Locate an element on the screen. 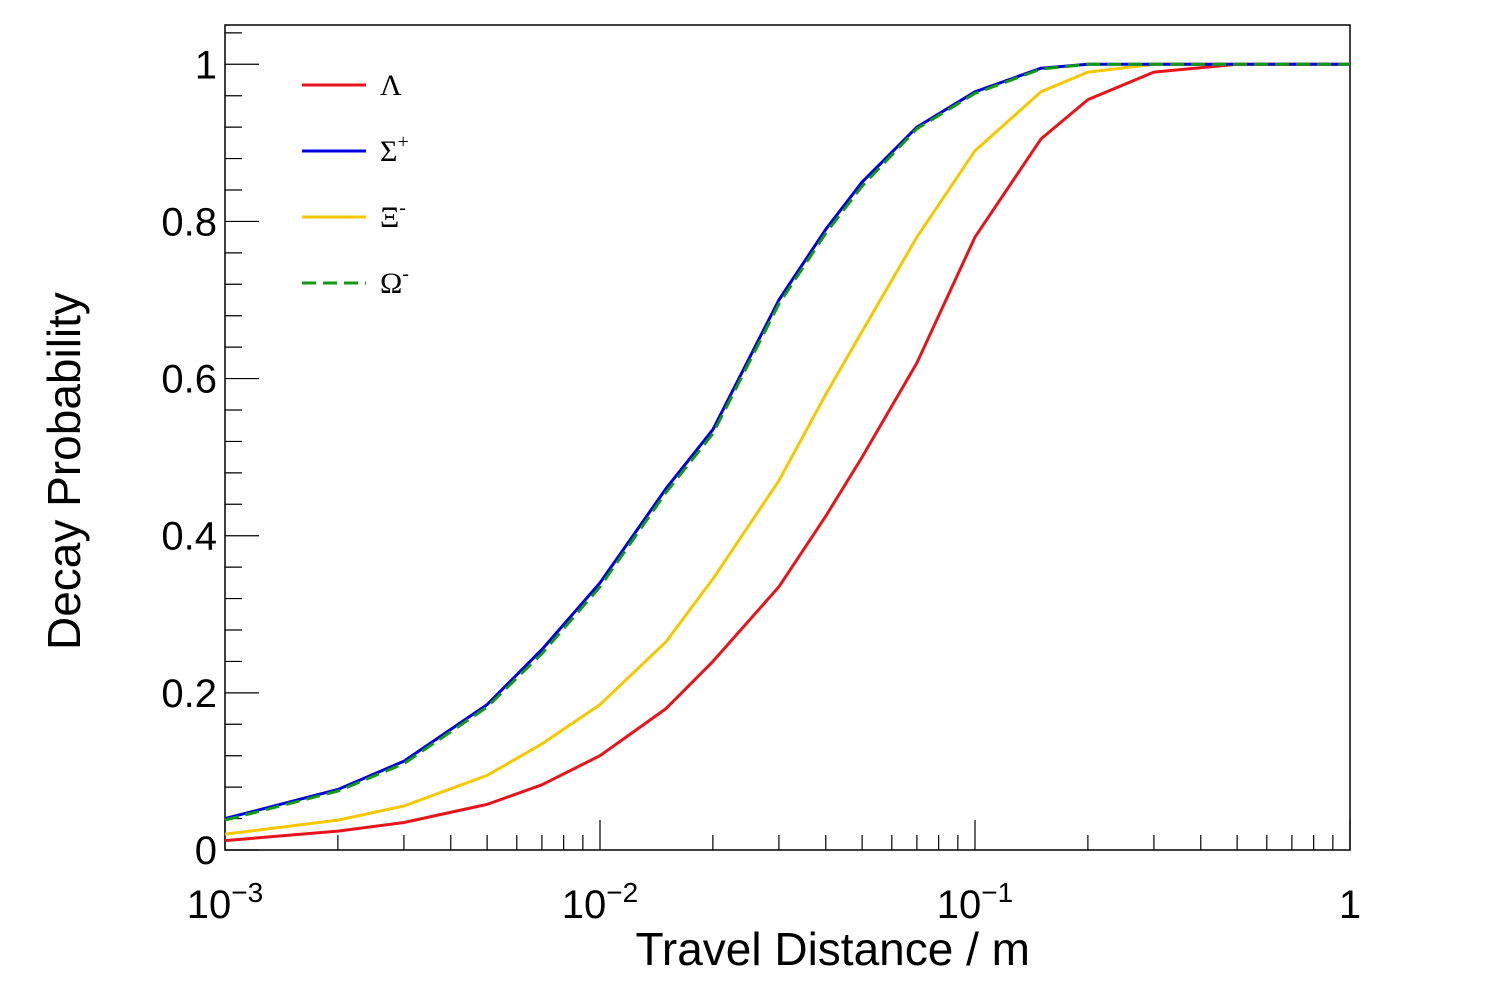  legend-label: Σ+ is located at coordinates (394, 149).